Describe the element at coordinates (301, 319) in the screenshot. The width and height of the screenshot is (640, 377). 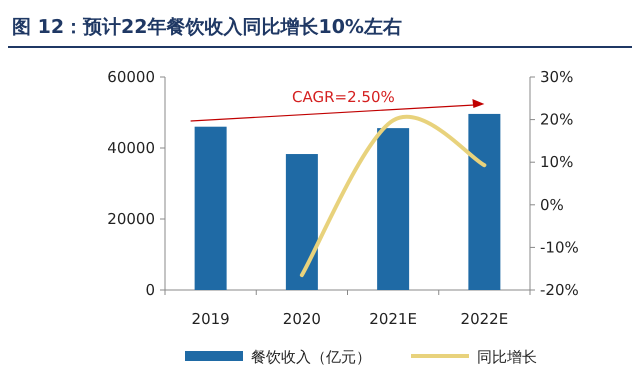
I see `x-tick-label: 2020` at that location.